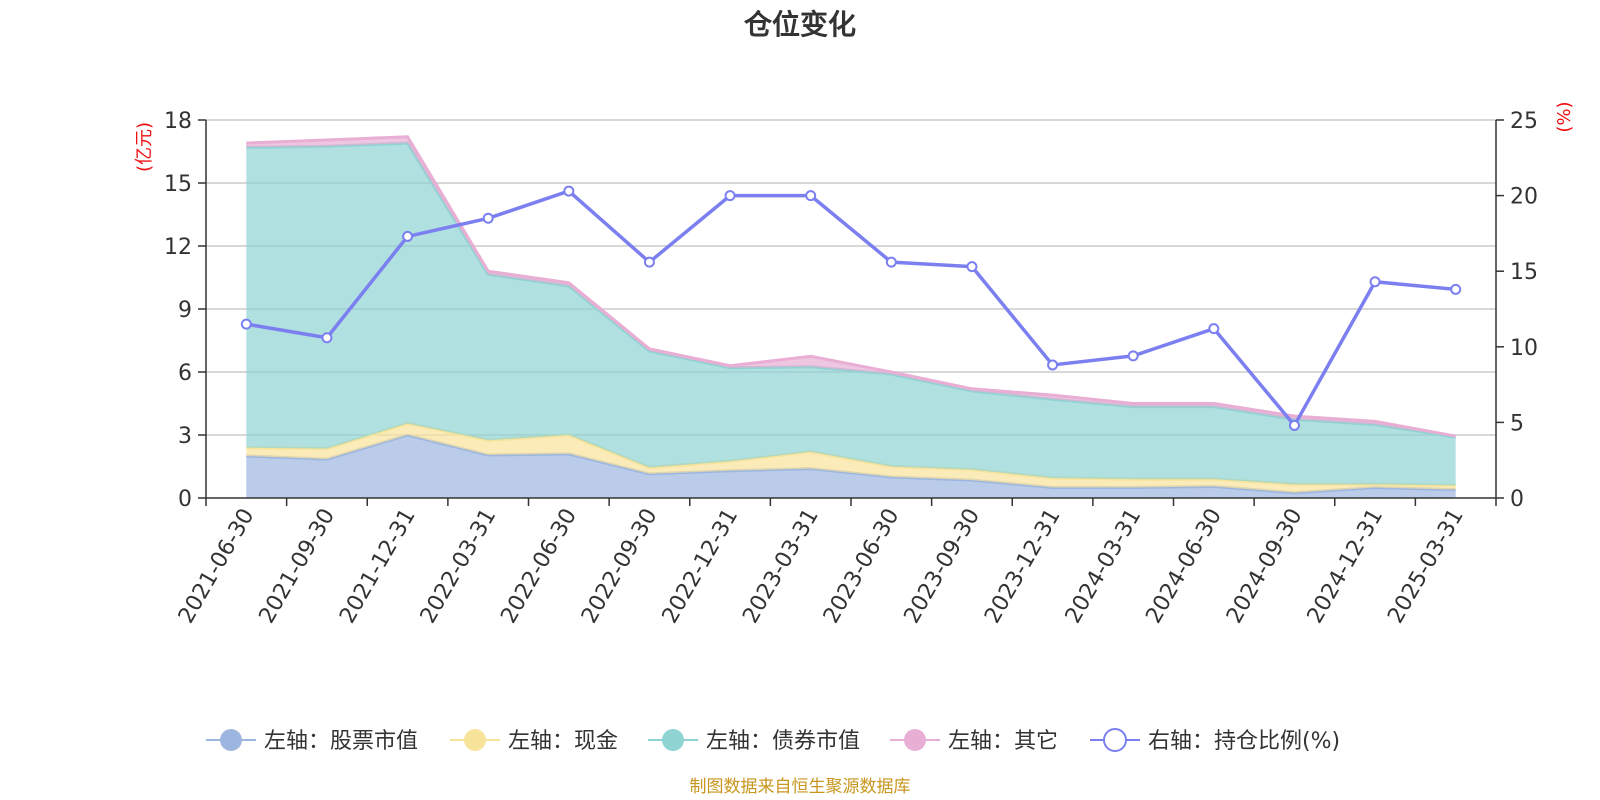  What do you see at coordinates (620, 566) in the screenshot?
I see `x-tick-label: 2022-09-30` at bounding box center [620, 566].